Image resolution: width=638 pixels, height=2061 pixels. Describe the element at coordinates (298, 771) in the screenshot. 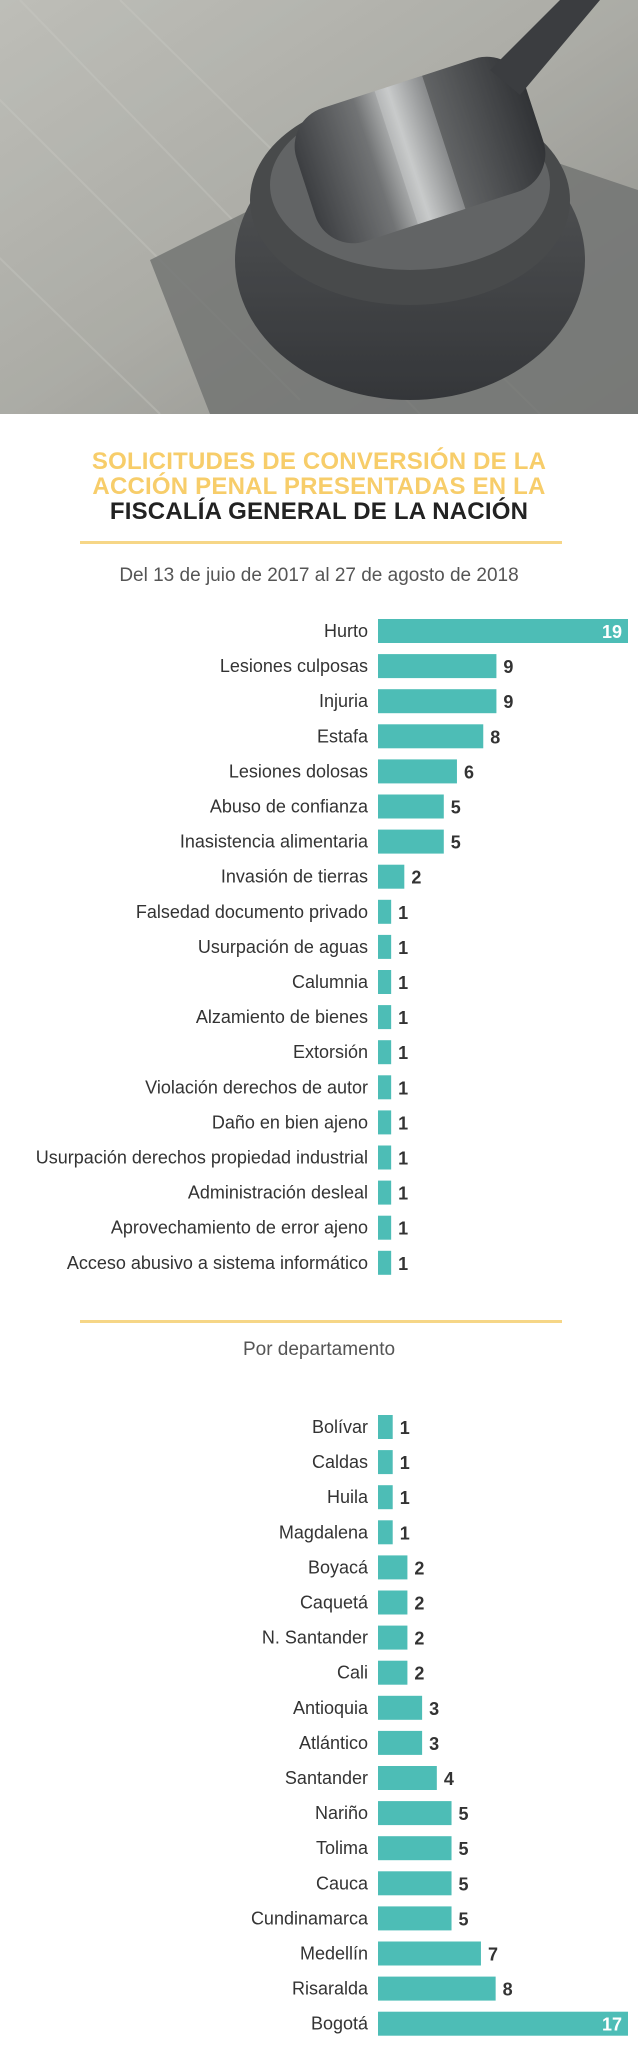

I see `category-label: Lesiones dolosas` at that location.